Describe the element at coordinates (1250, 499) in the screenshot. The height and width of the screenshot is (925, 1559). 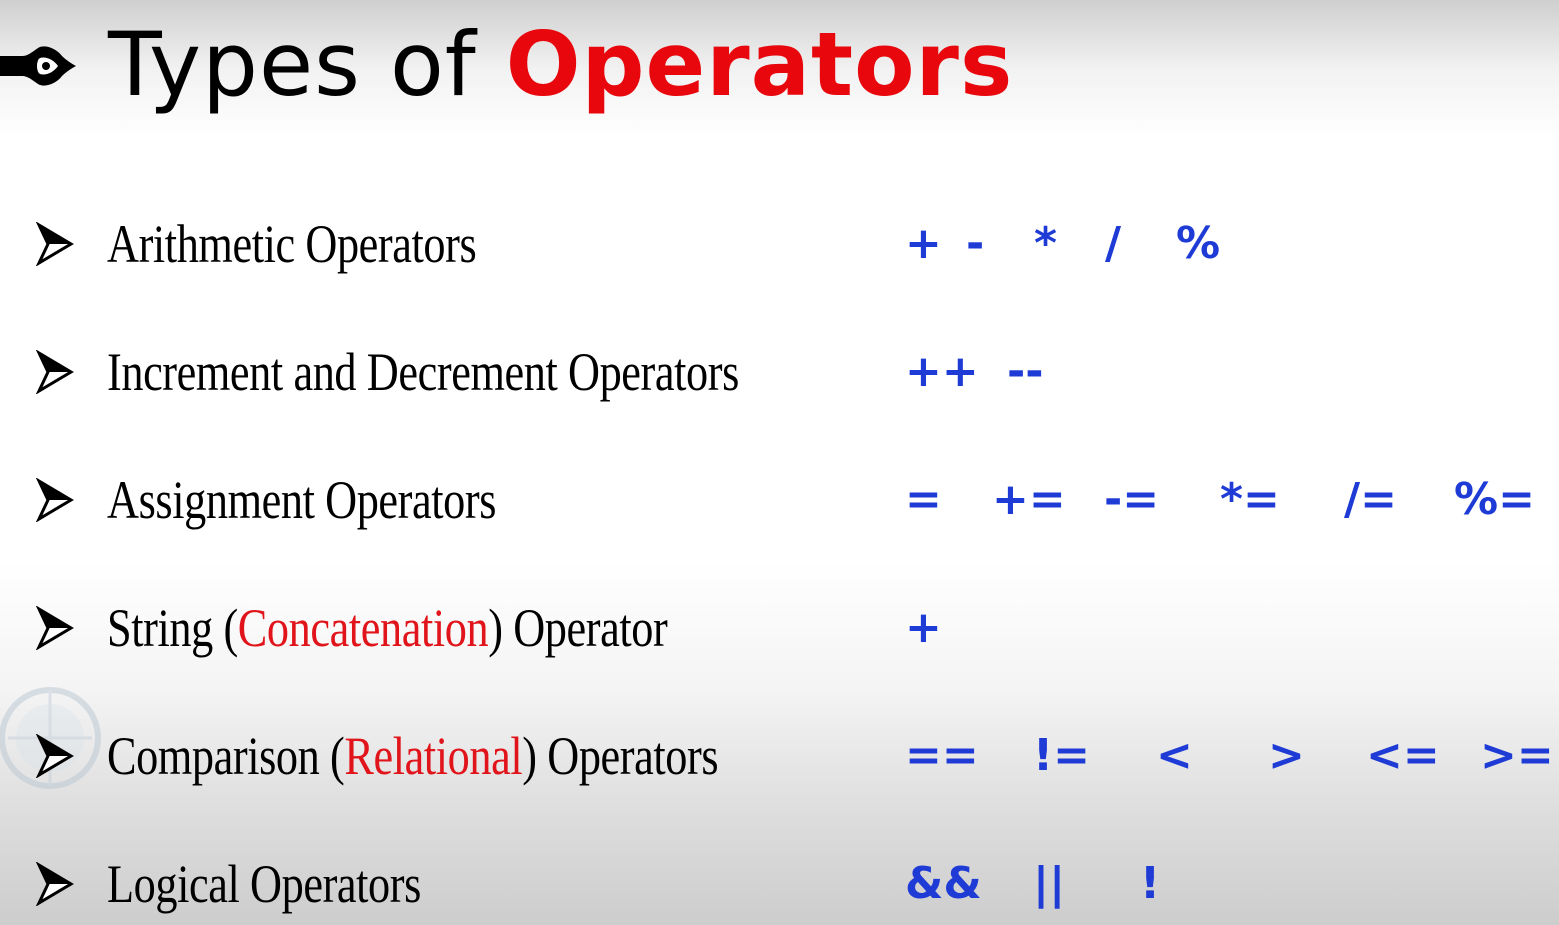
I see `operator-symbol: *=` at that location.